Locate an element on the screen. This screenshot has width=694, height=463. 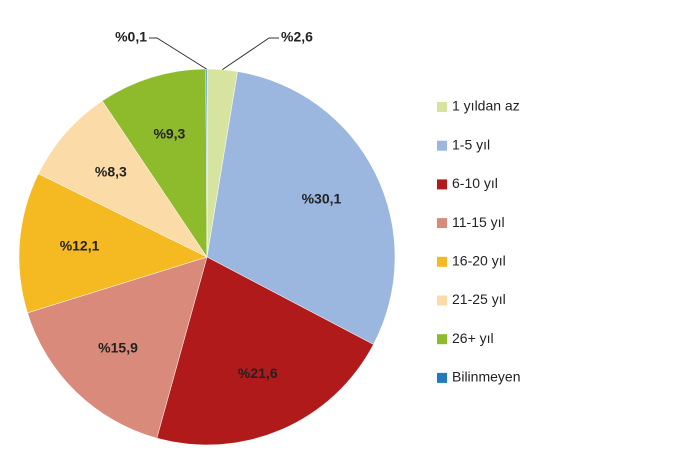
value-label: %30,1 is located at coordinates (322, 199).